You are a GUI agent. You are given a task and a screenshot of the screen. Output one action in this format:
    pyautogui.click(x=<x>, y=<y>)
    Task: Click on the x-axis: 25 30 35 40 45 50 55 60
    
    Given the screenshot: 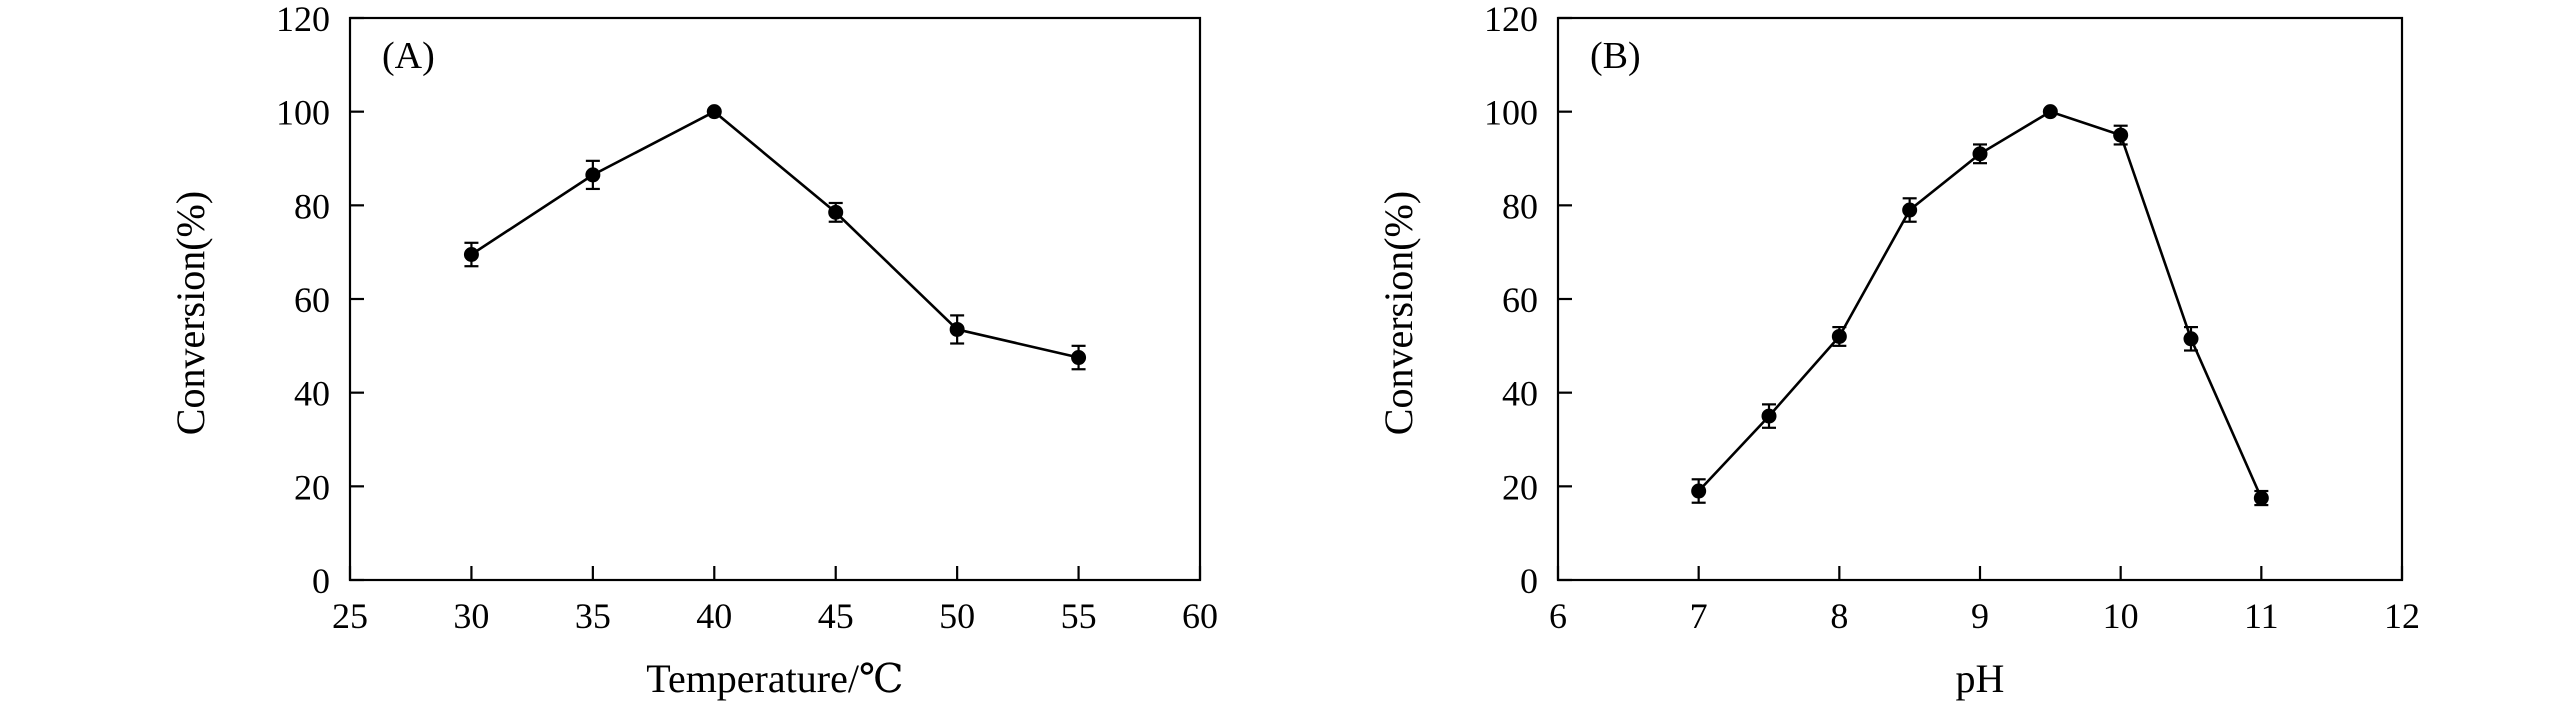 What is the action you would take?
    pyautogui.click(x=775, y=601)
    